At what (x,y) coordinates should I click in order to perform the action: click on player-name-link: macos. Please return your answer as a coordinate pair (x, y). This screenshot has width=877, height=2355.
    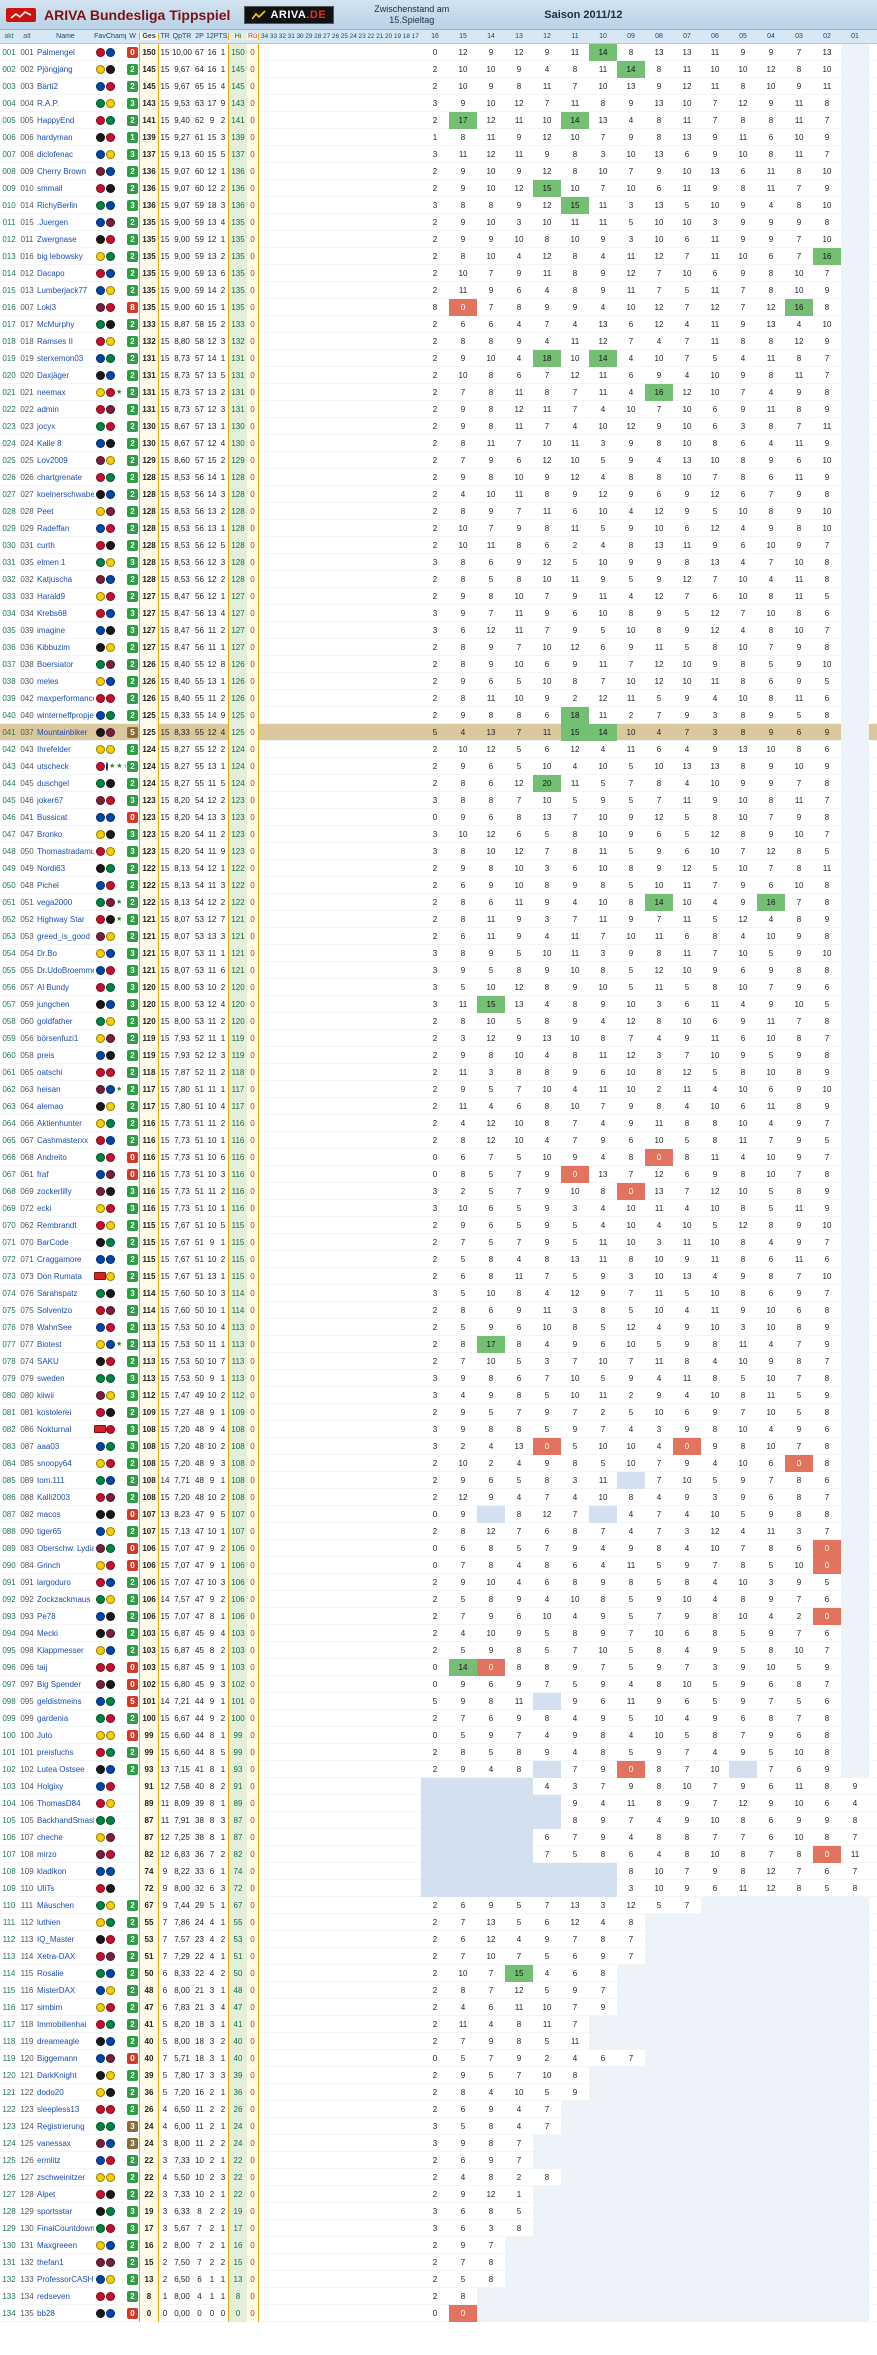
    Looking at the image, I should click on (49, 1514).